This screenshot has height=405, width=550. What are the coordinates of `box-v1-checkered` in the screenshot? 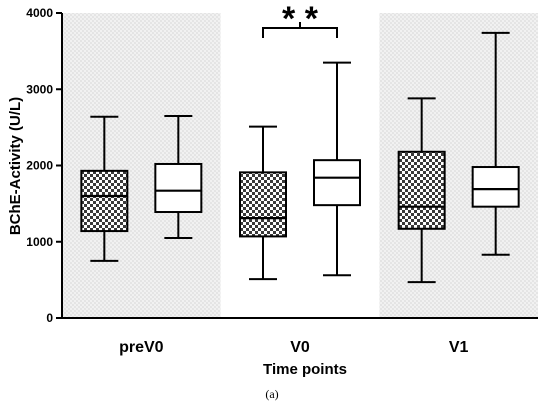 It's located at (421, 190).